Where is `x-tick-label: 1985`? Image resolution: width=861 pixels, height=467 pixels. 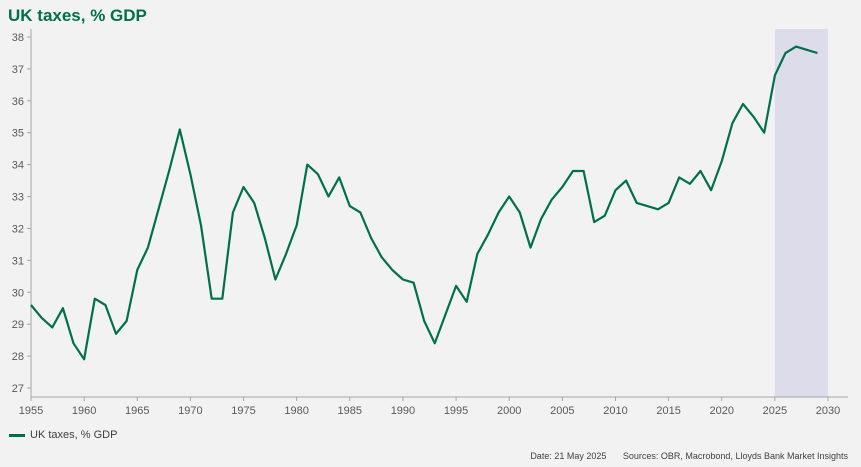
x-tick-label: 1985 is located at coordinates (350, 411).